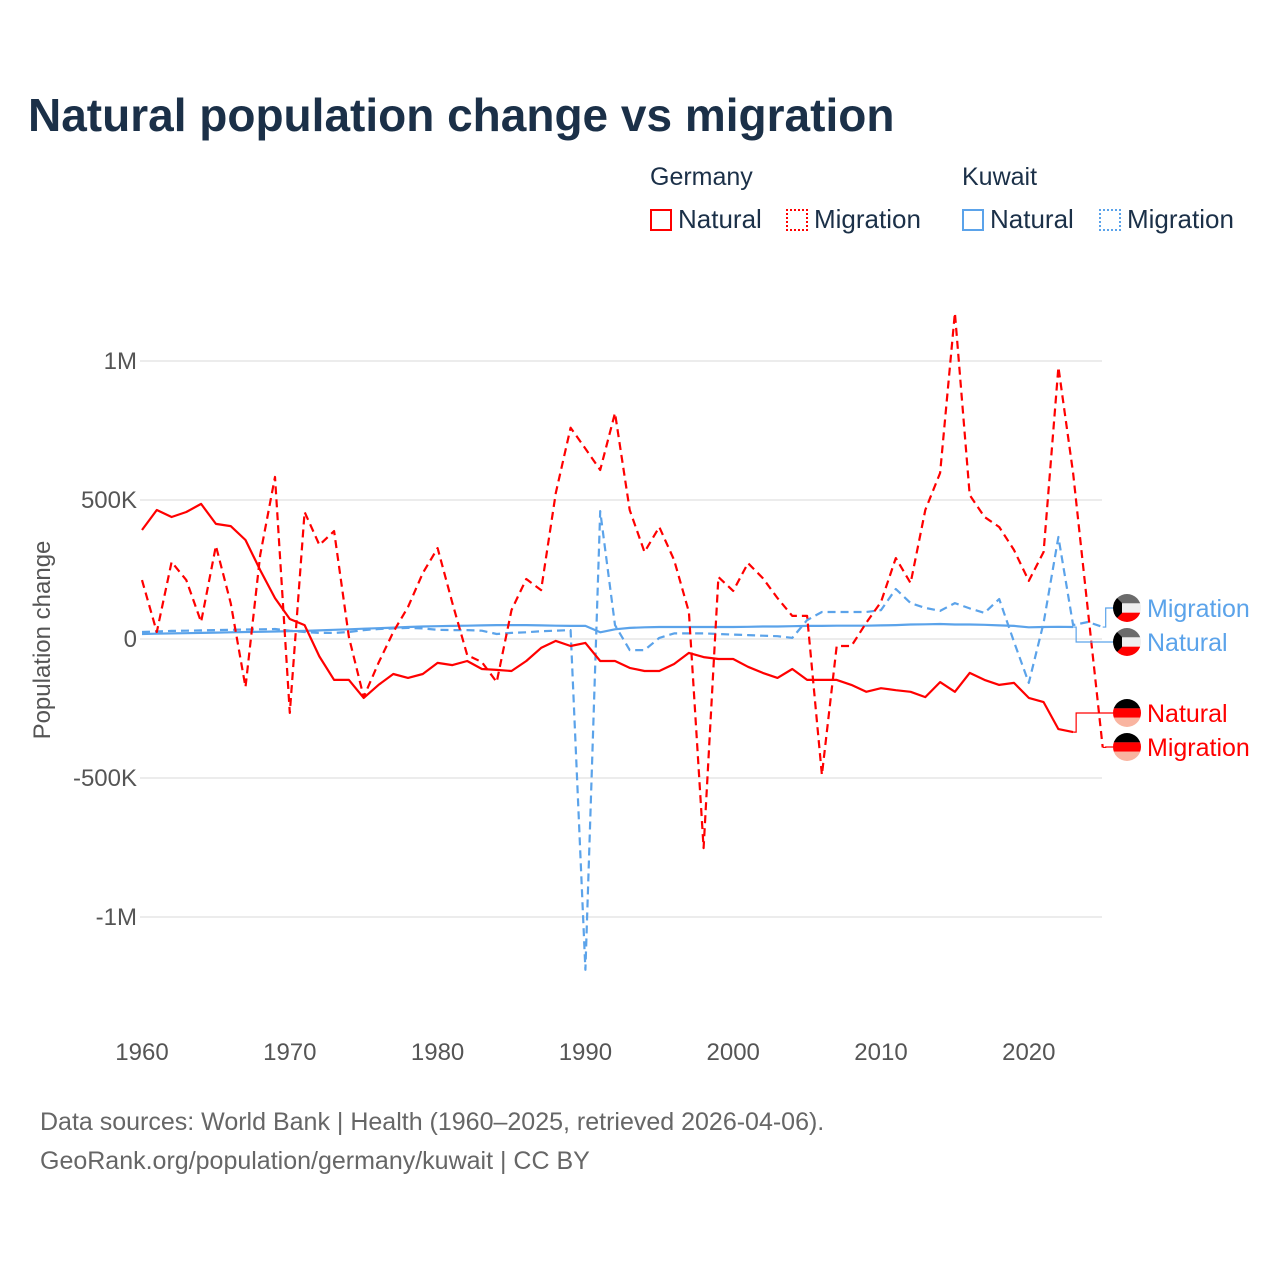 This screenshot has height=1280, width=1280. I want to click on end-label-germany-migration: Migration, so click(1198, 748).